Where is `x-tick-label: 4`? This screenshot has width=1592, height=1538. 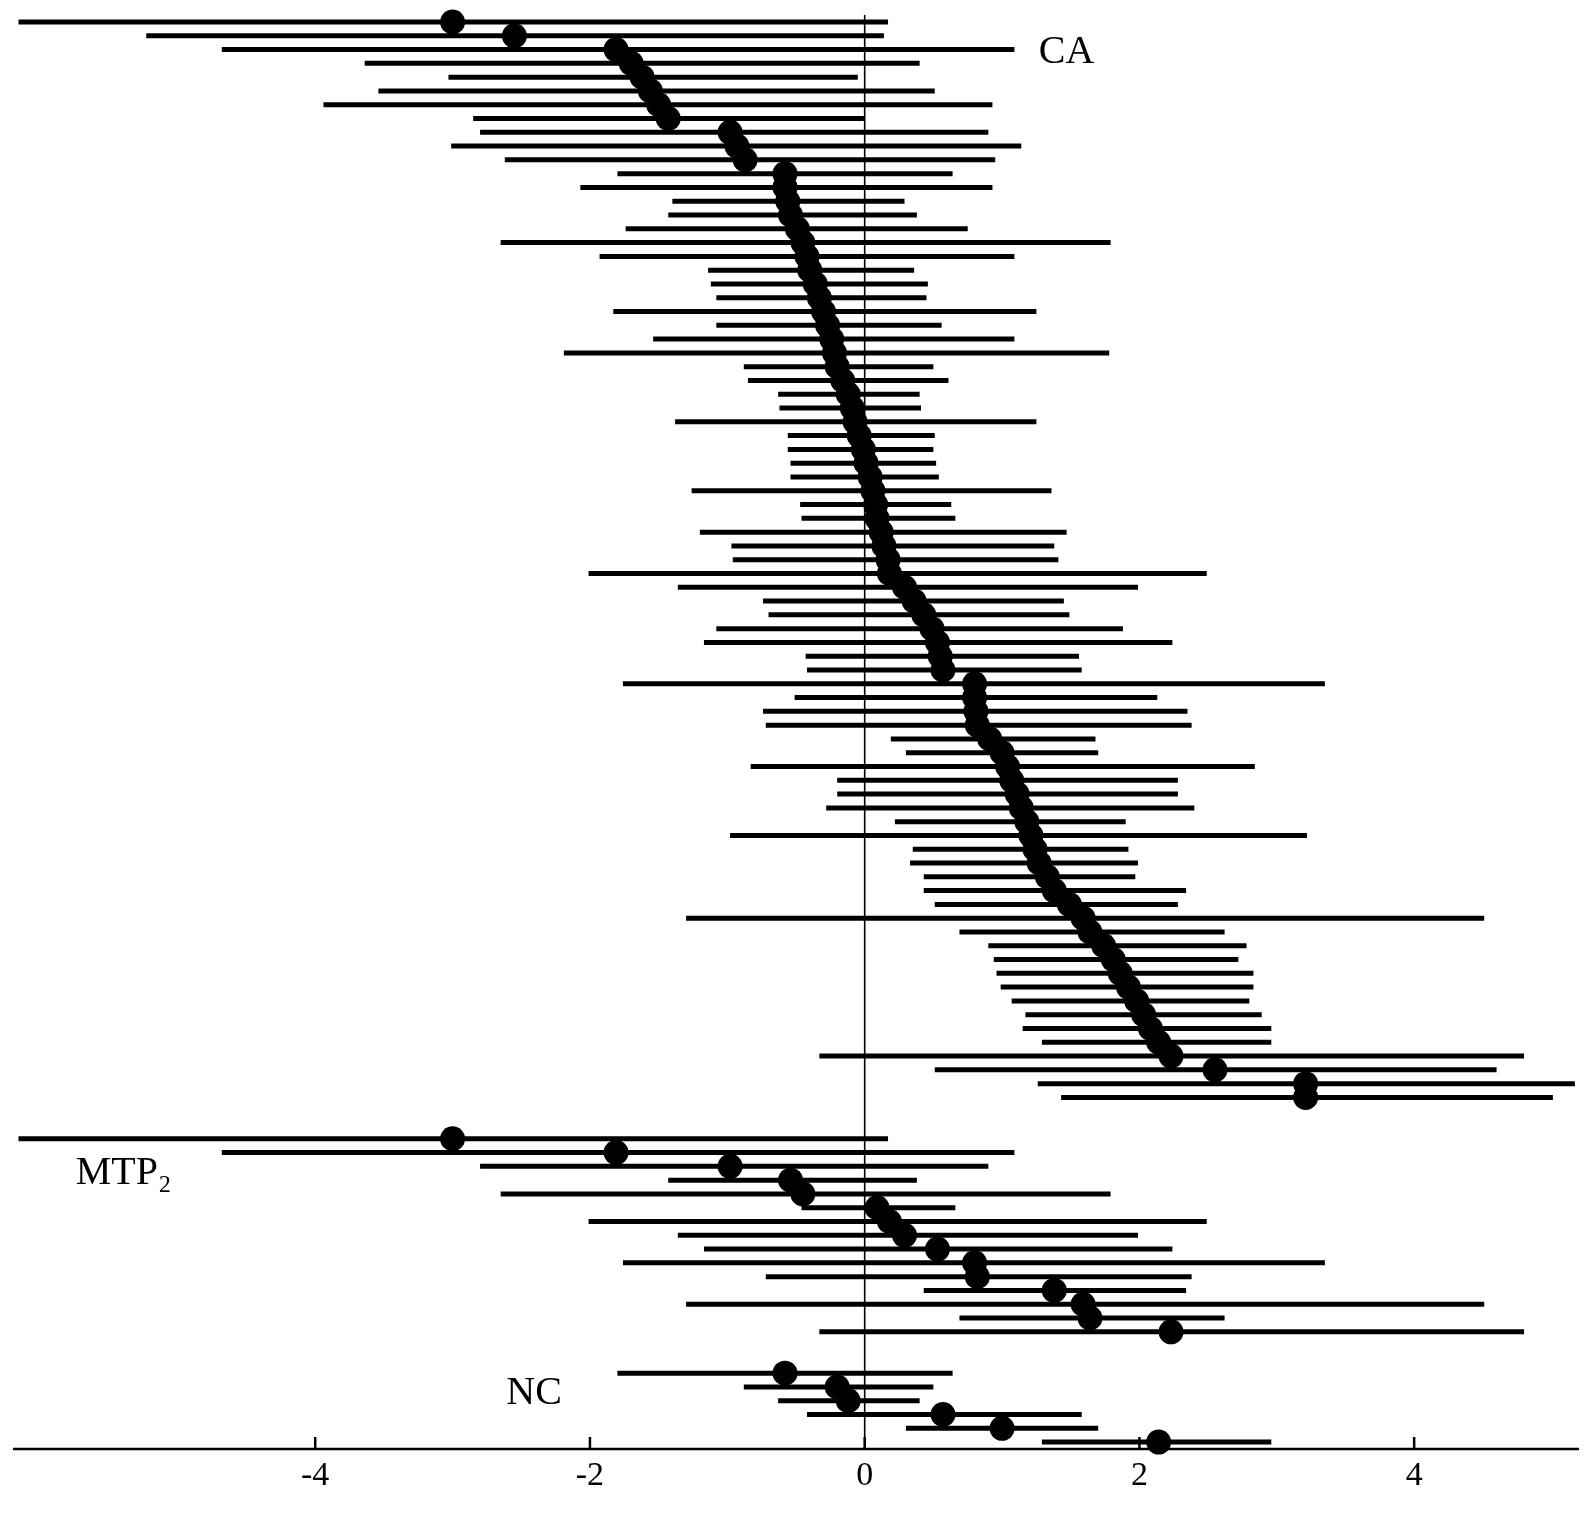
x-tick-label: 4 is located at coordinates (1414, 1473).